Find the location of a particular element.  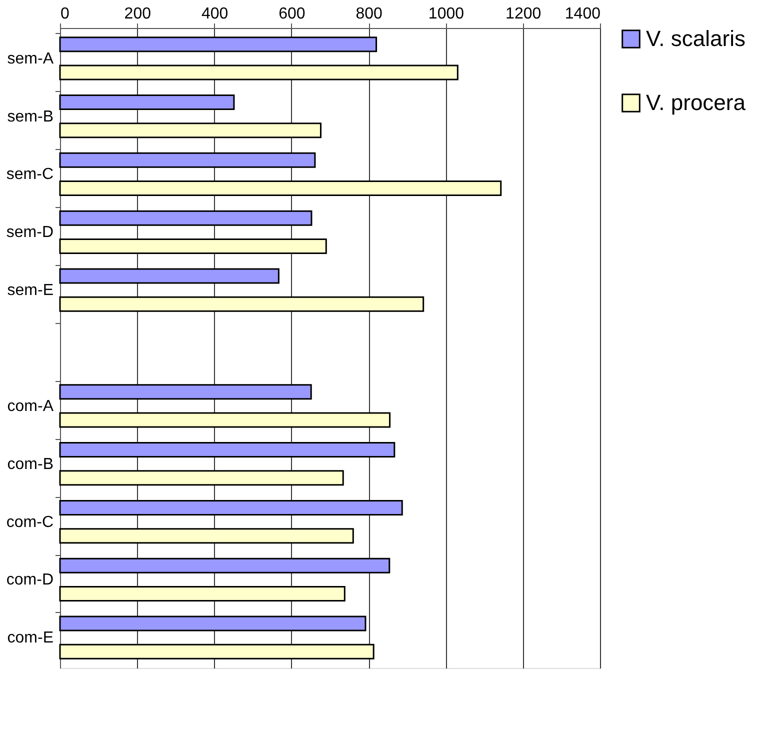

x-tick-label: 1400 is located at coordinates (582, 14).